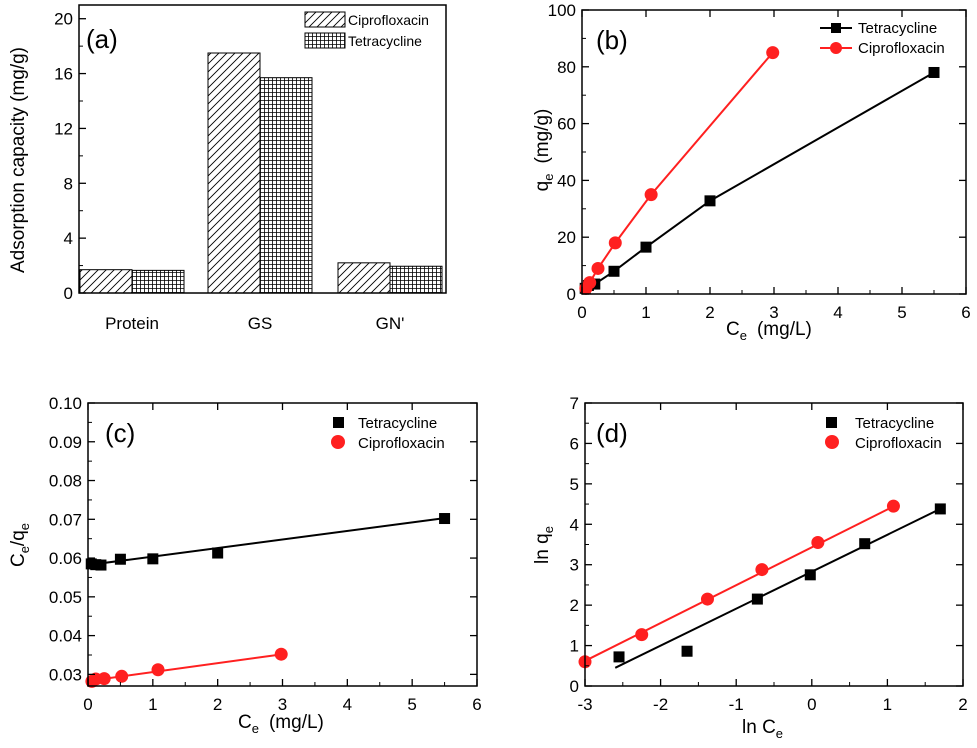 Image resolution: width=977 pixels, height=748 pixels. Describe the element at coordinates (63, 128) in the screenshot. I see `y-tick-label: 12` at that location.